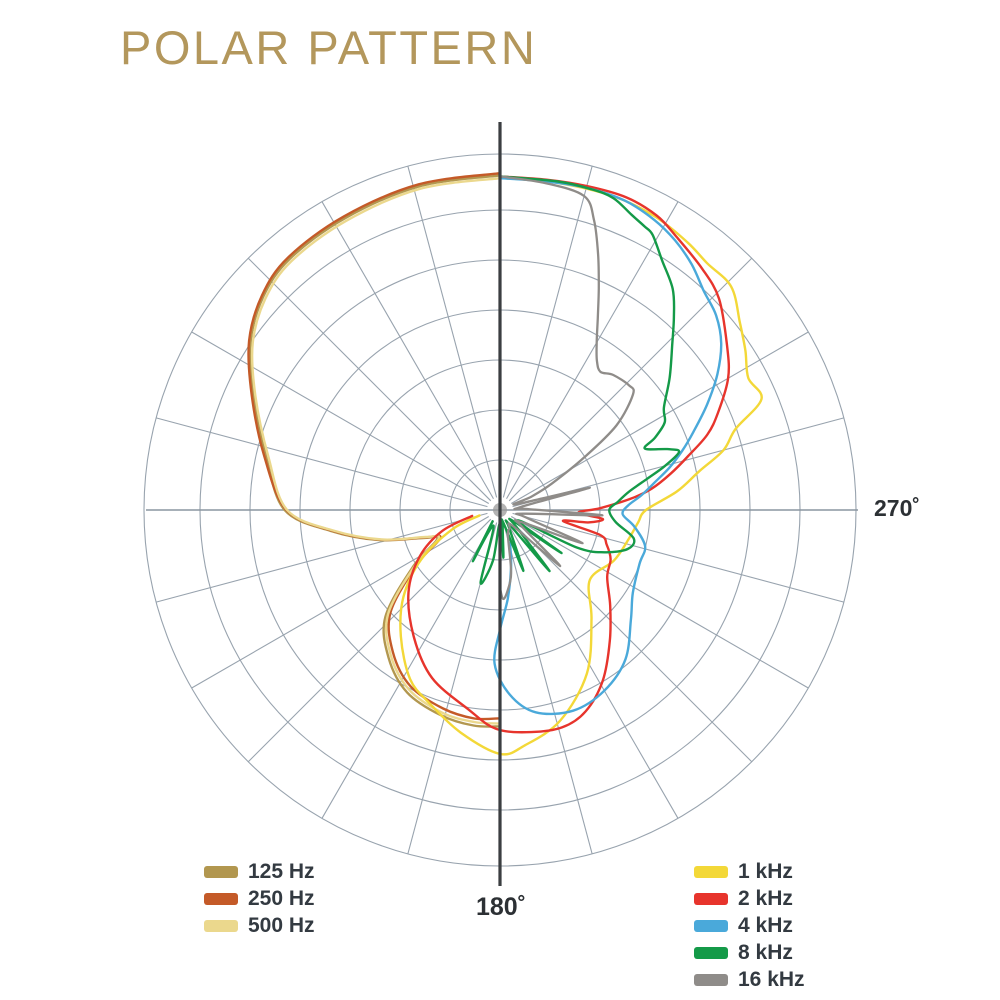 The height and width of the screenshot is (1000, 1000). I want to click on legend-label: 8 kHz, so click(765, 952).